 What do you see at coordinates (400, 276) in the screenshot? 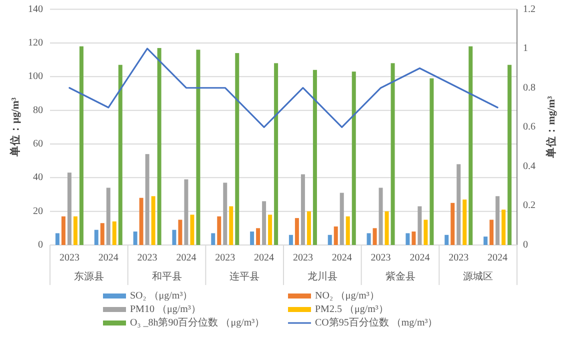
I see `text: 紫金县` at bounding box center [400, 276].